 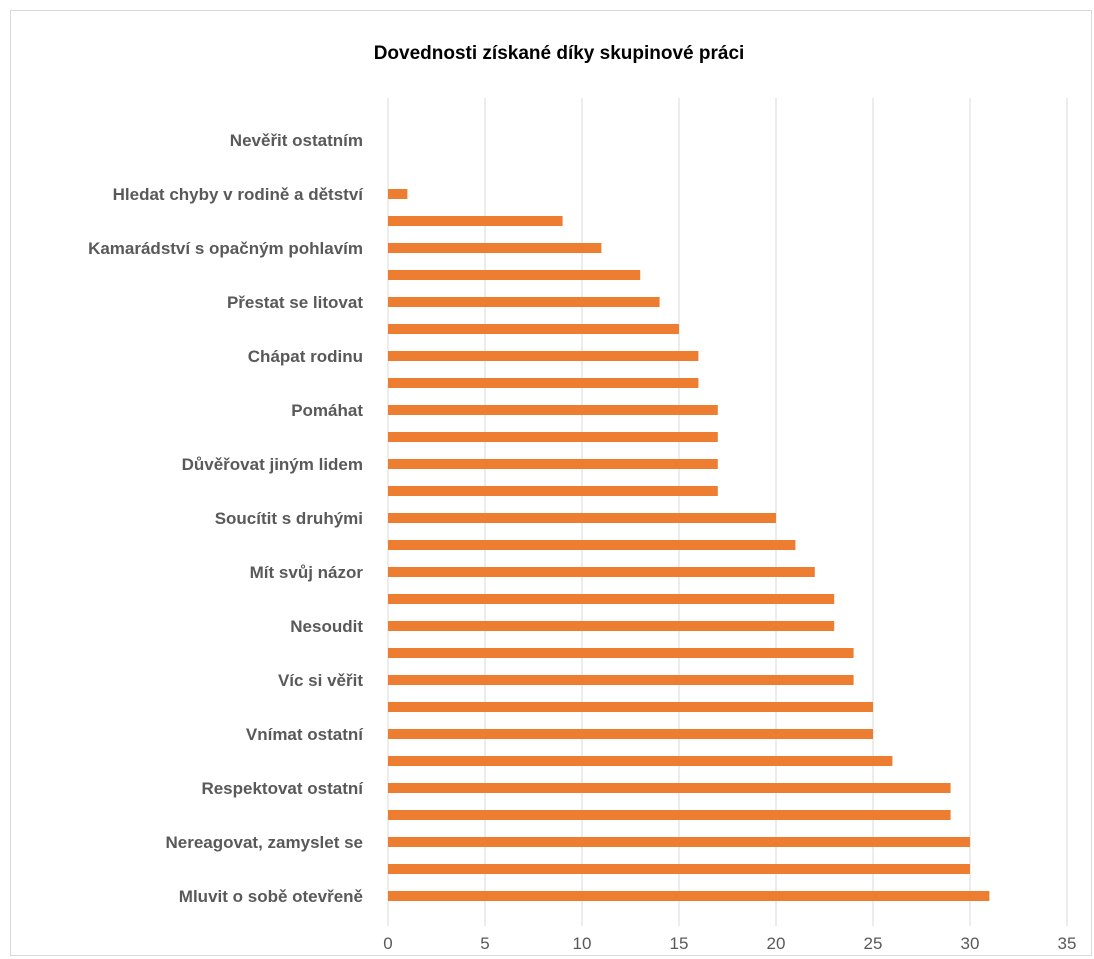 What do you see at coordinates (1067, 943) in the screenshot?
I see `x-tick-label: 35` at bounding box center [1067, 943].